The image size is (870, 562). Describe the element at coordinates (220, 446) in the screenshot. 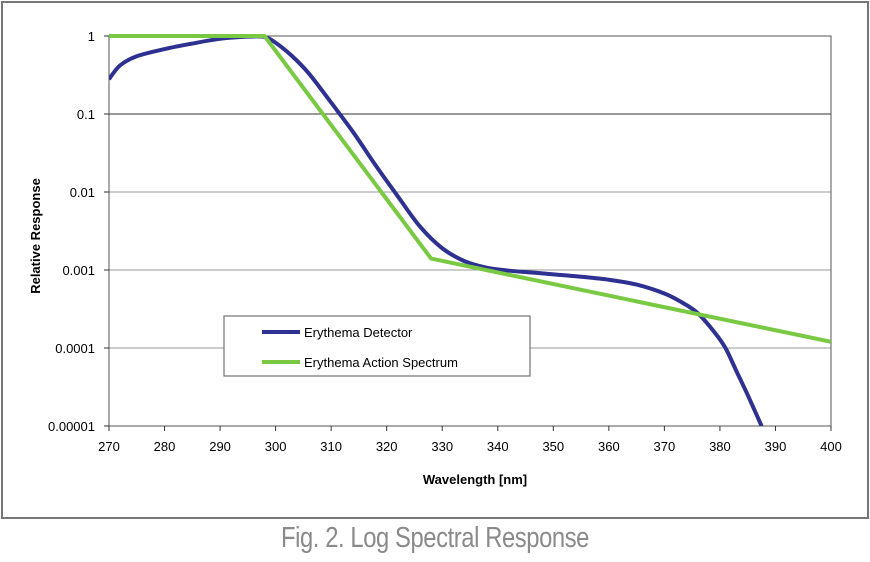

I see `x-tick-label: 290` at that location.